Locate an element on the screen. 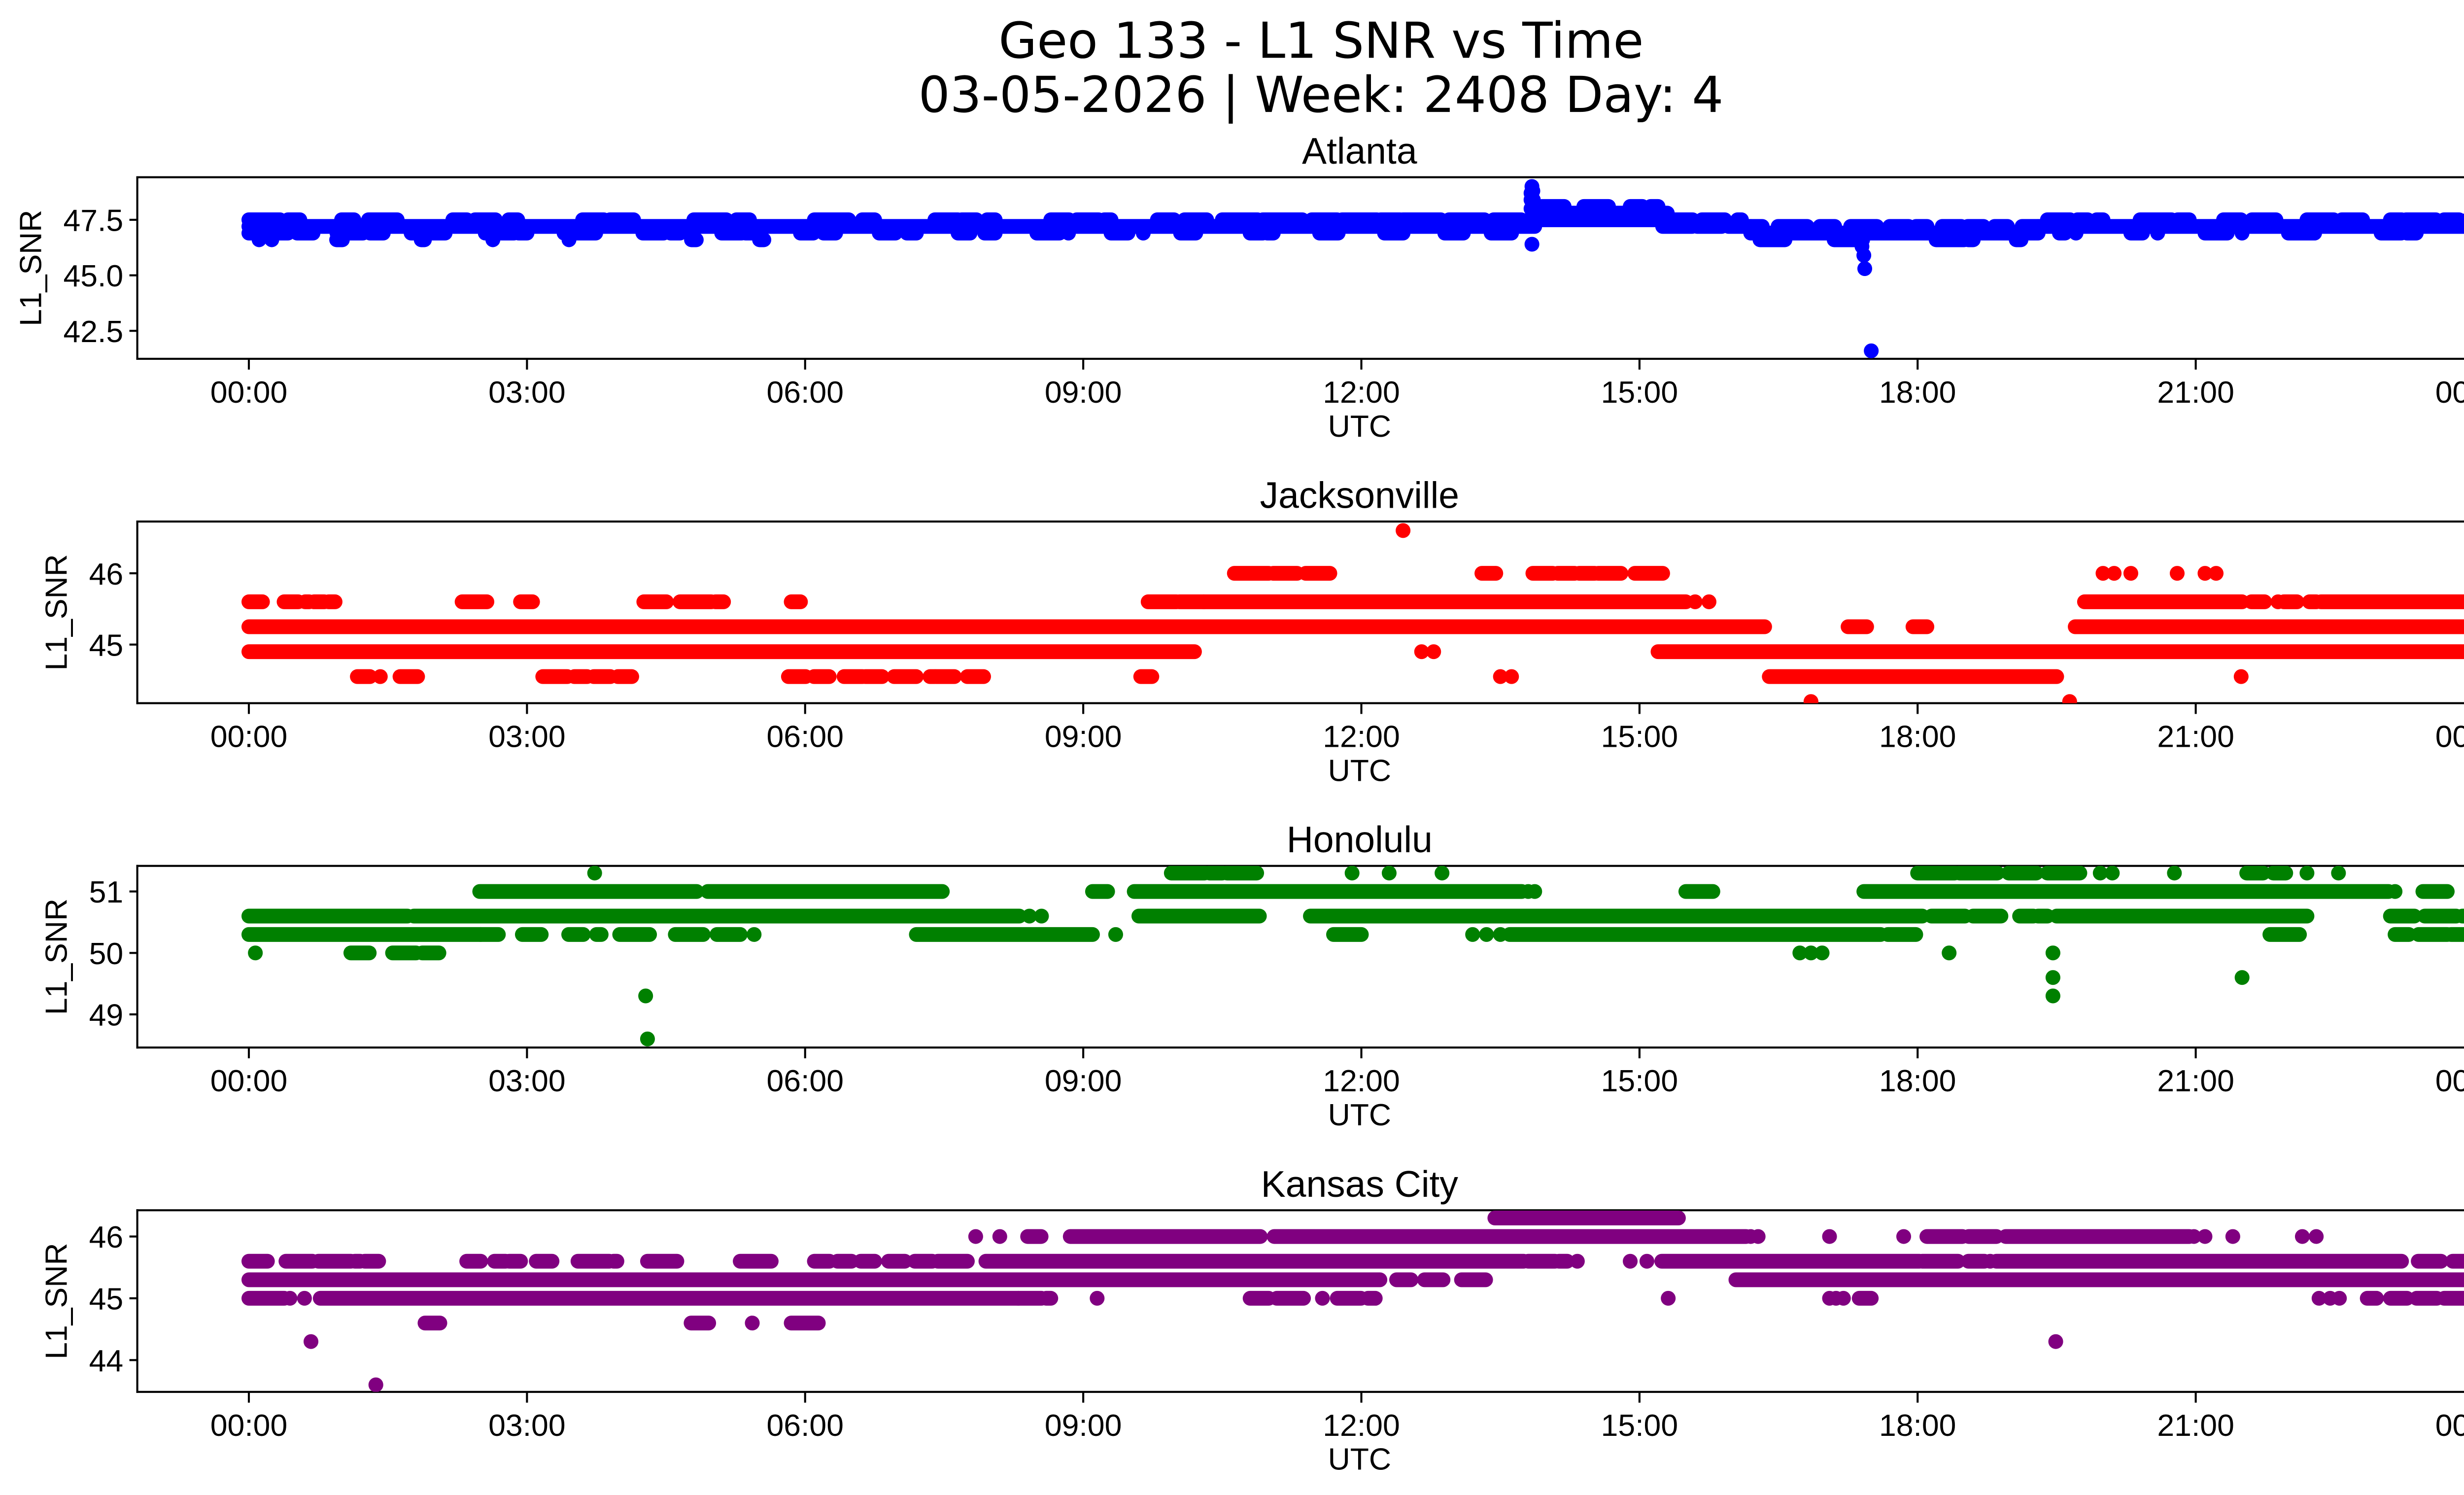 The width and height of the screenshot is (2464, 1495). svg-text: Kansas City is located at coordinates (1360, 1184).